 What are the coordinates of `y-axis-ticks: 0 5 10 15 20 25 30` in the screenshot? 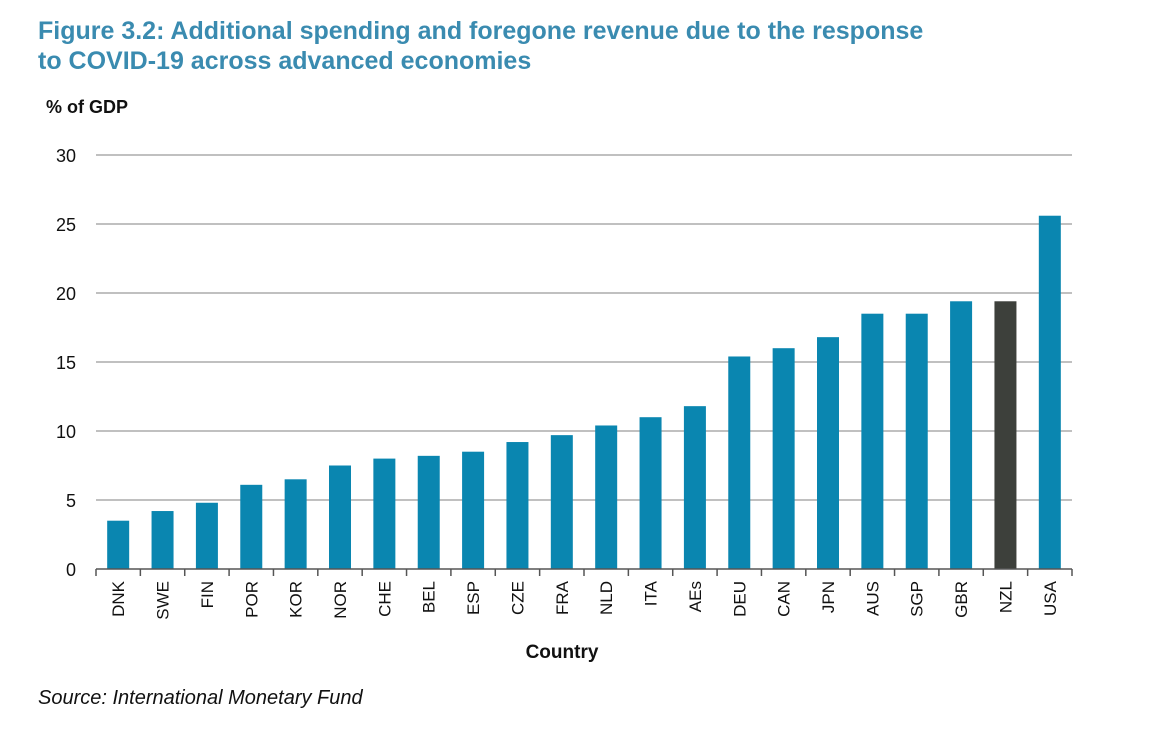 It's located at (66, 363).